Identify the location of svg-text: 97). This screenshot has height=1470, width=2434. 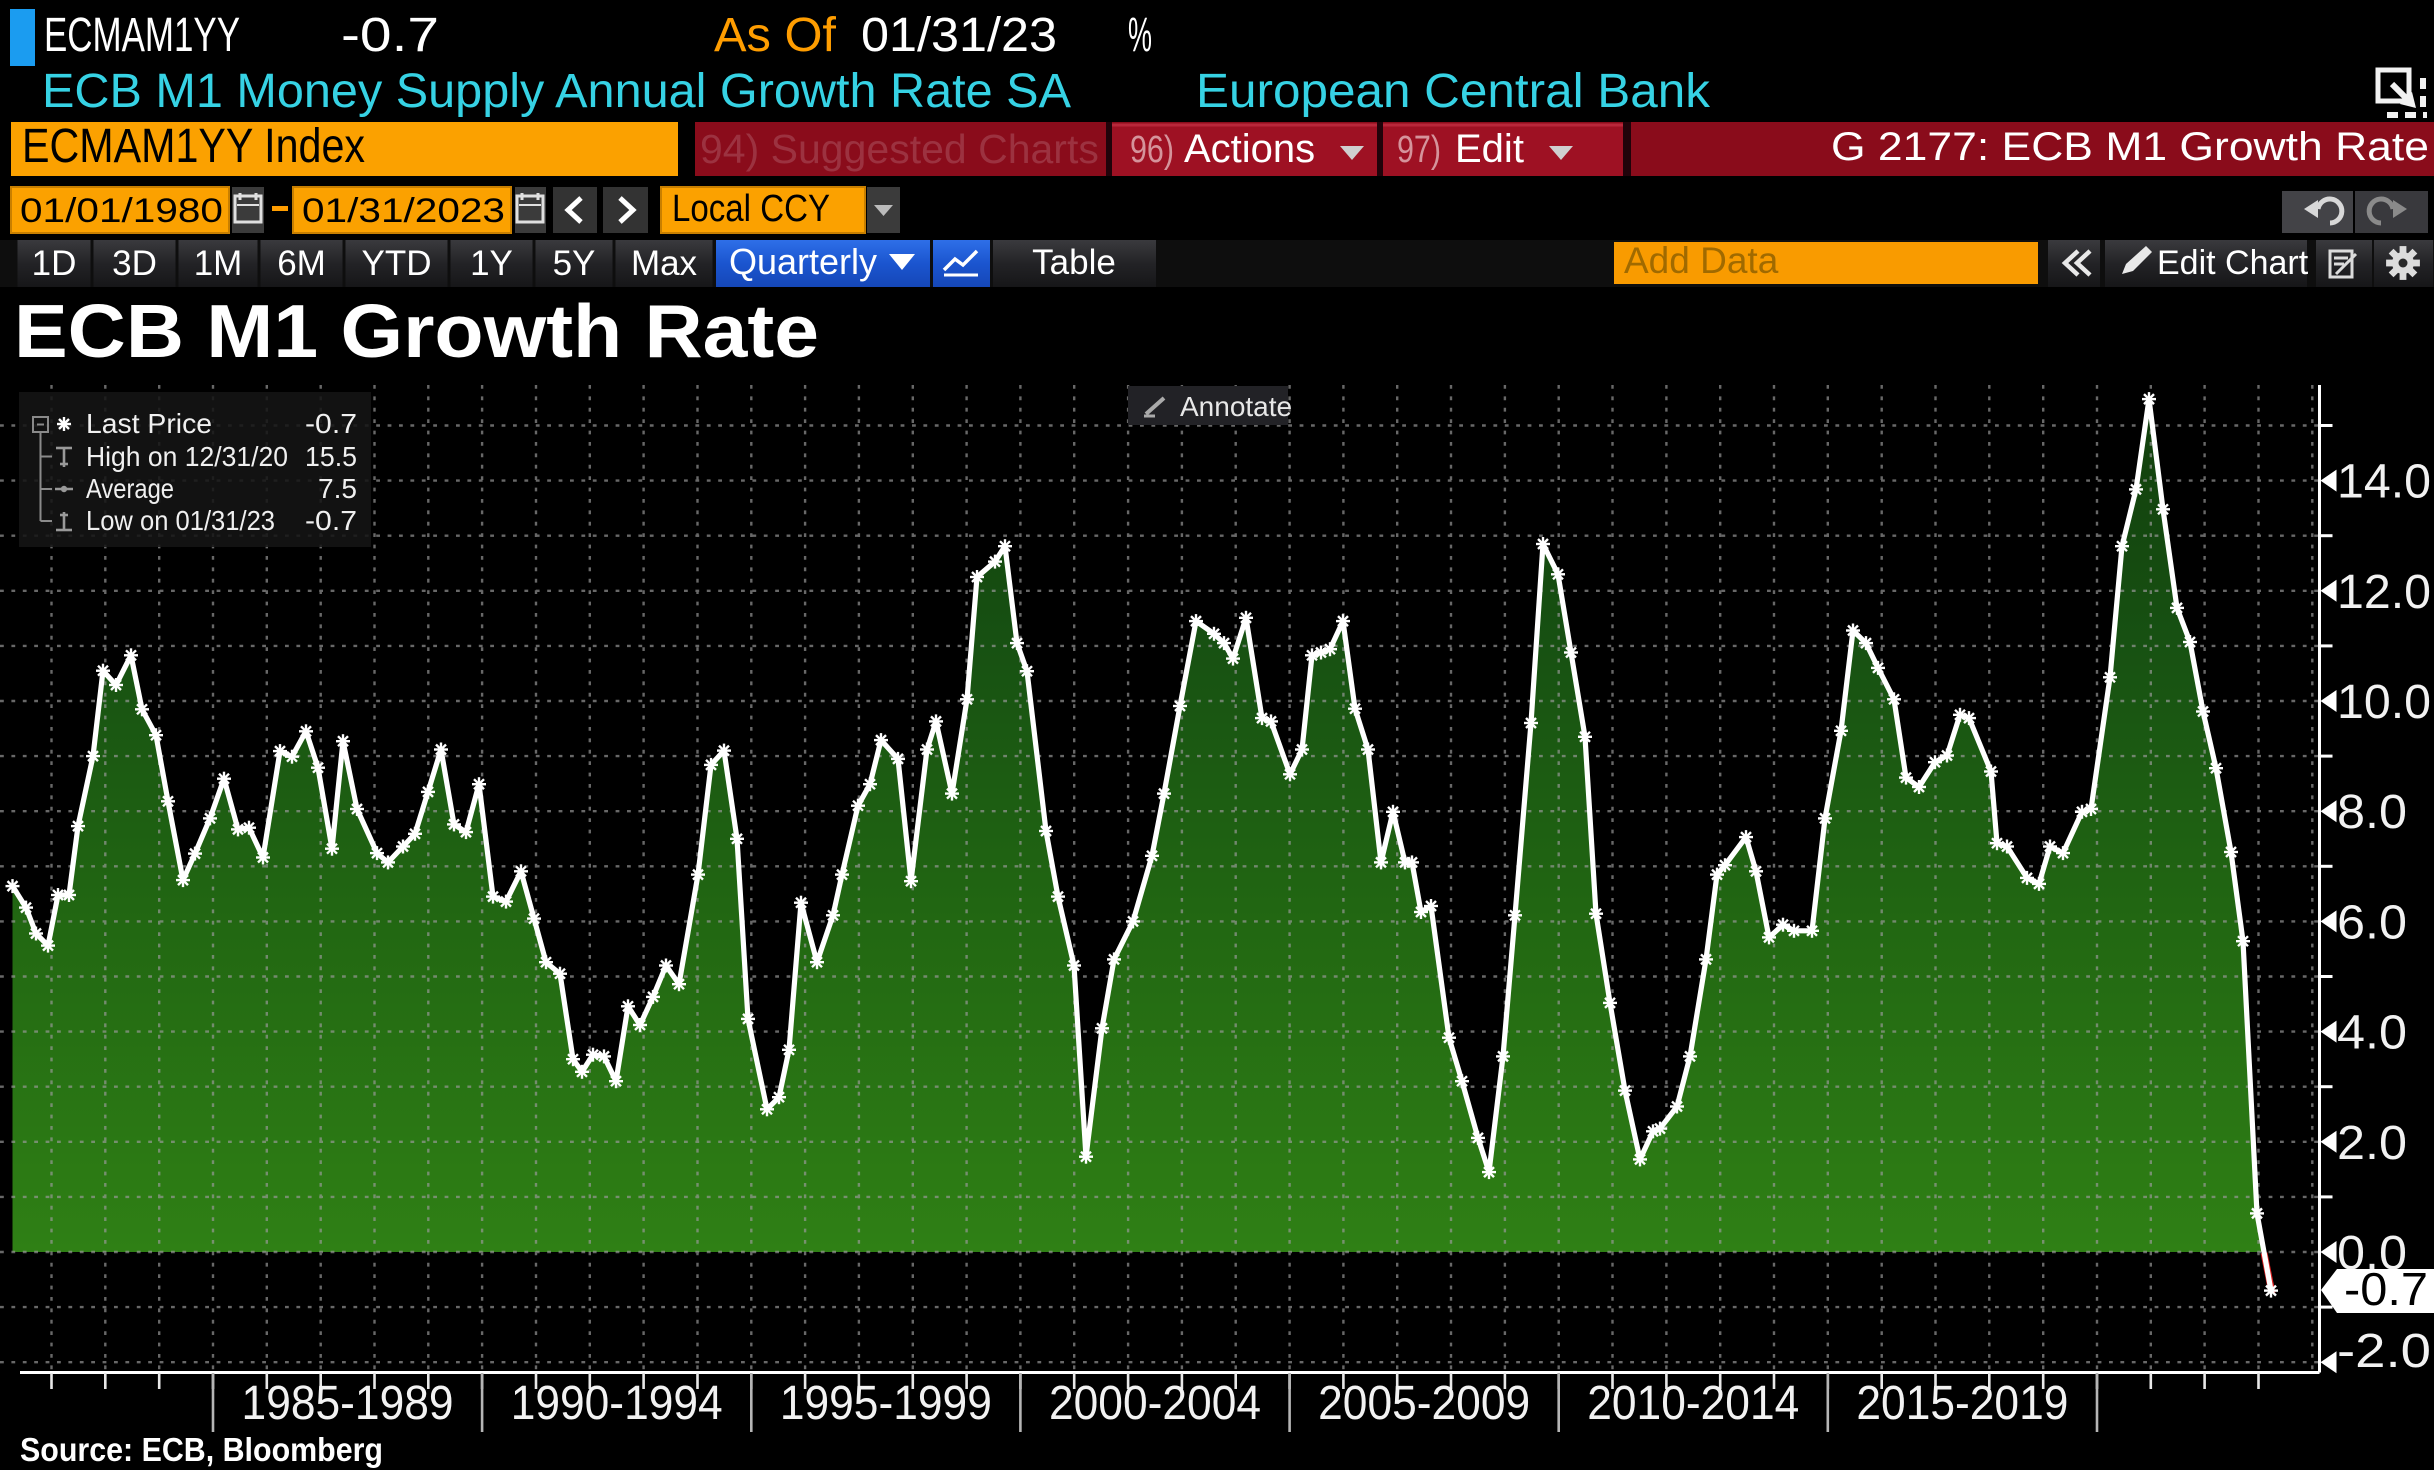
(1419, 150).